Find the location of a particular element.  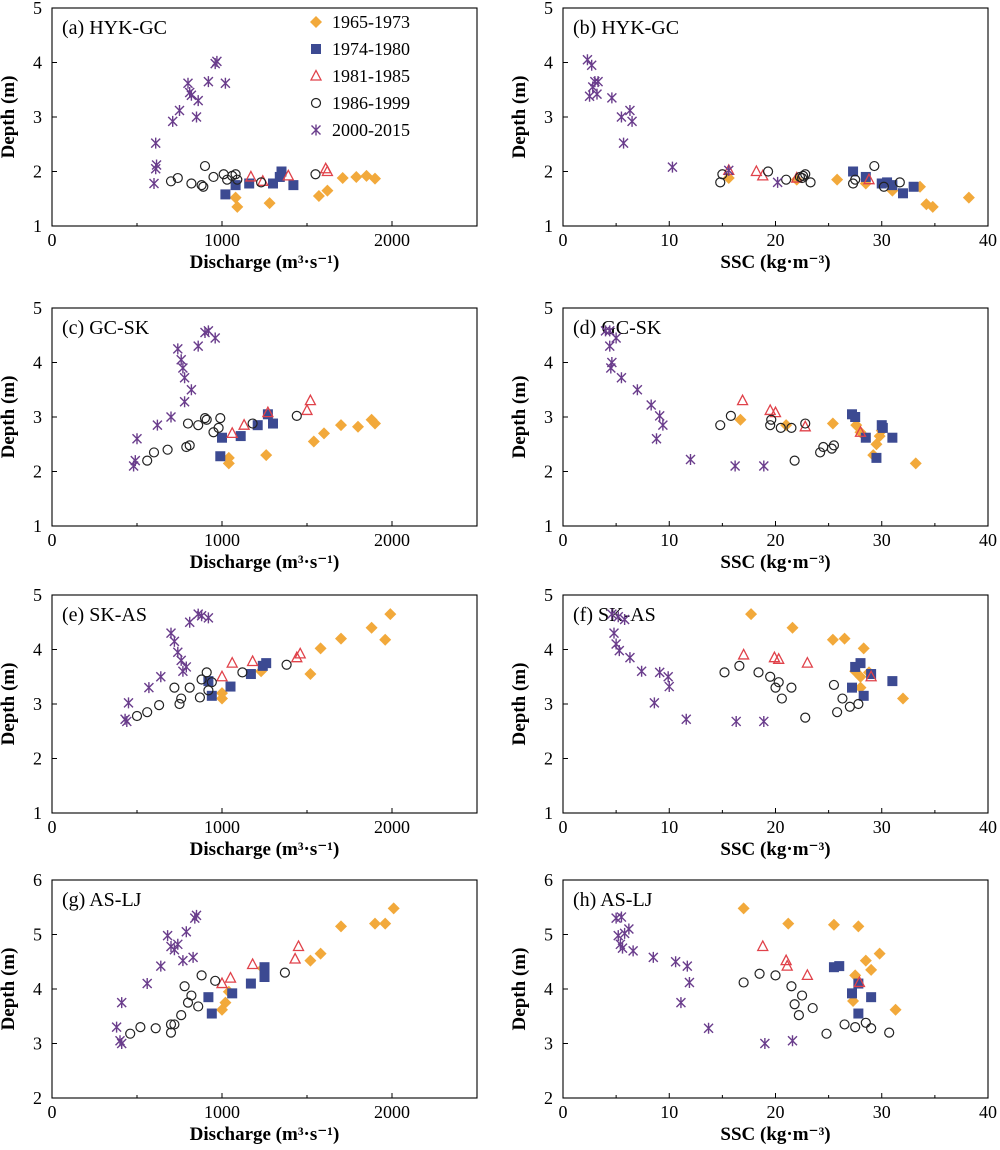

legend-label: 1974-1980 is located at coordinates (371, 49).